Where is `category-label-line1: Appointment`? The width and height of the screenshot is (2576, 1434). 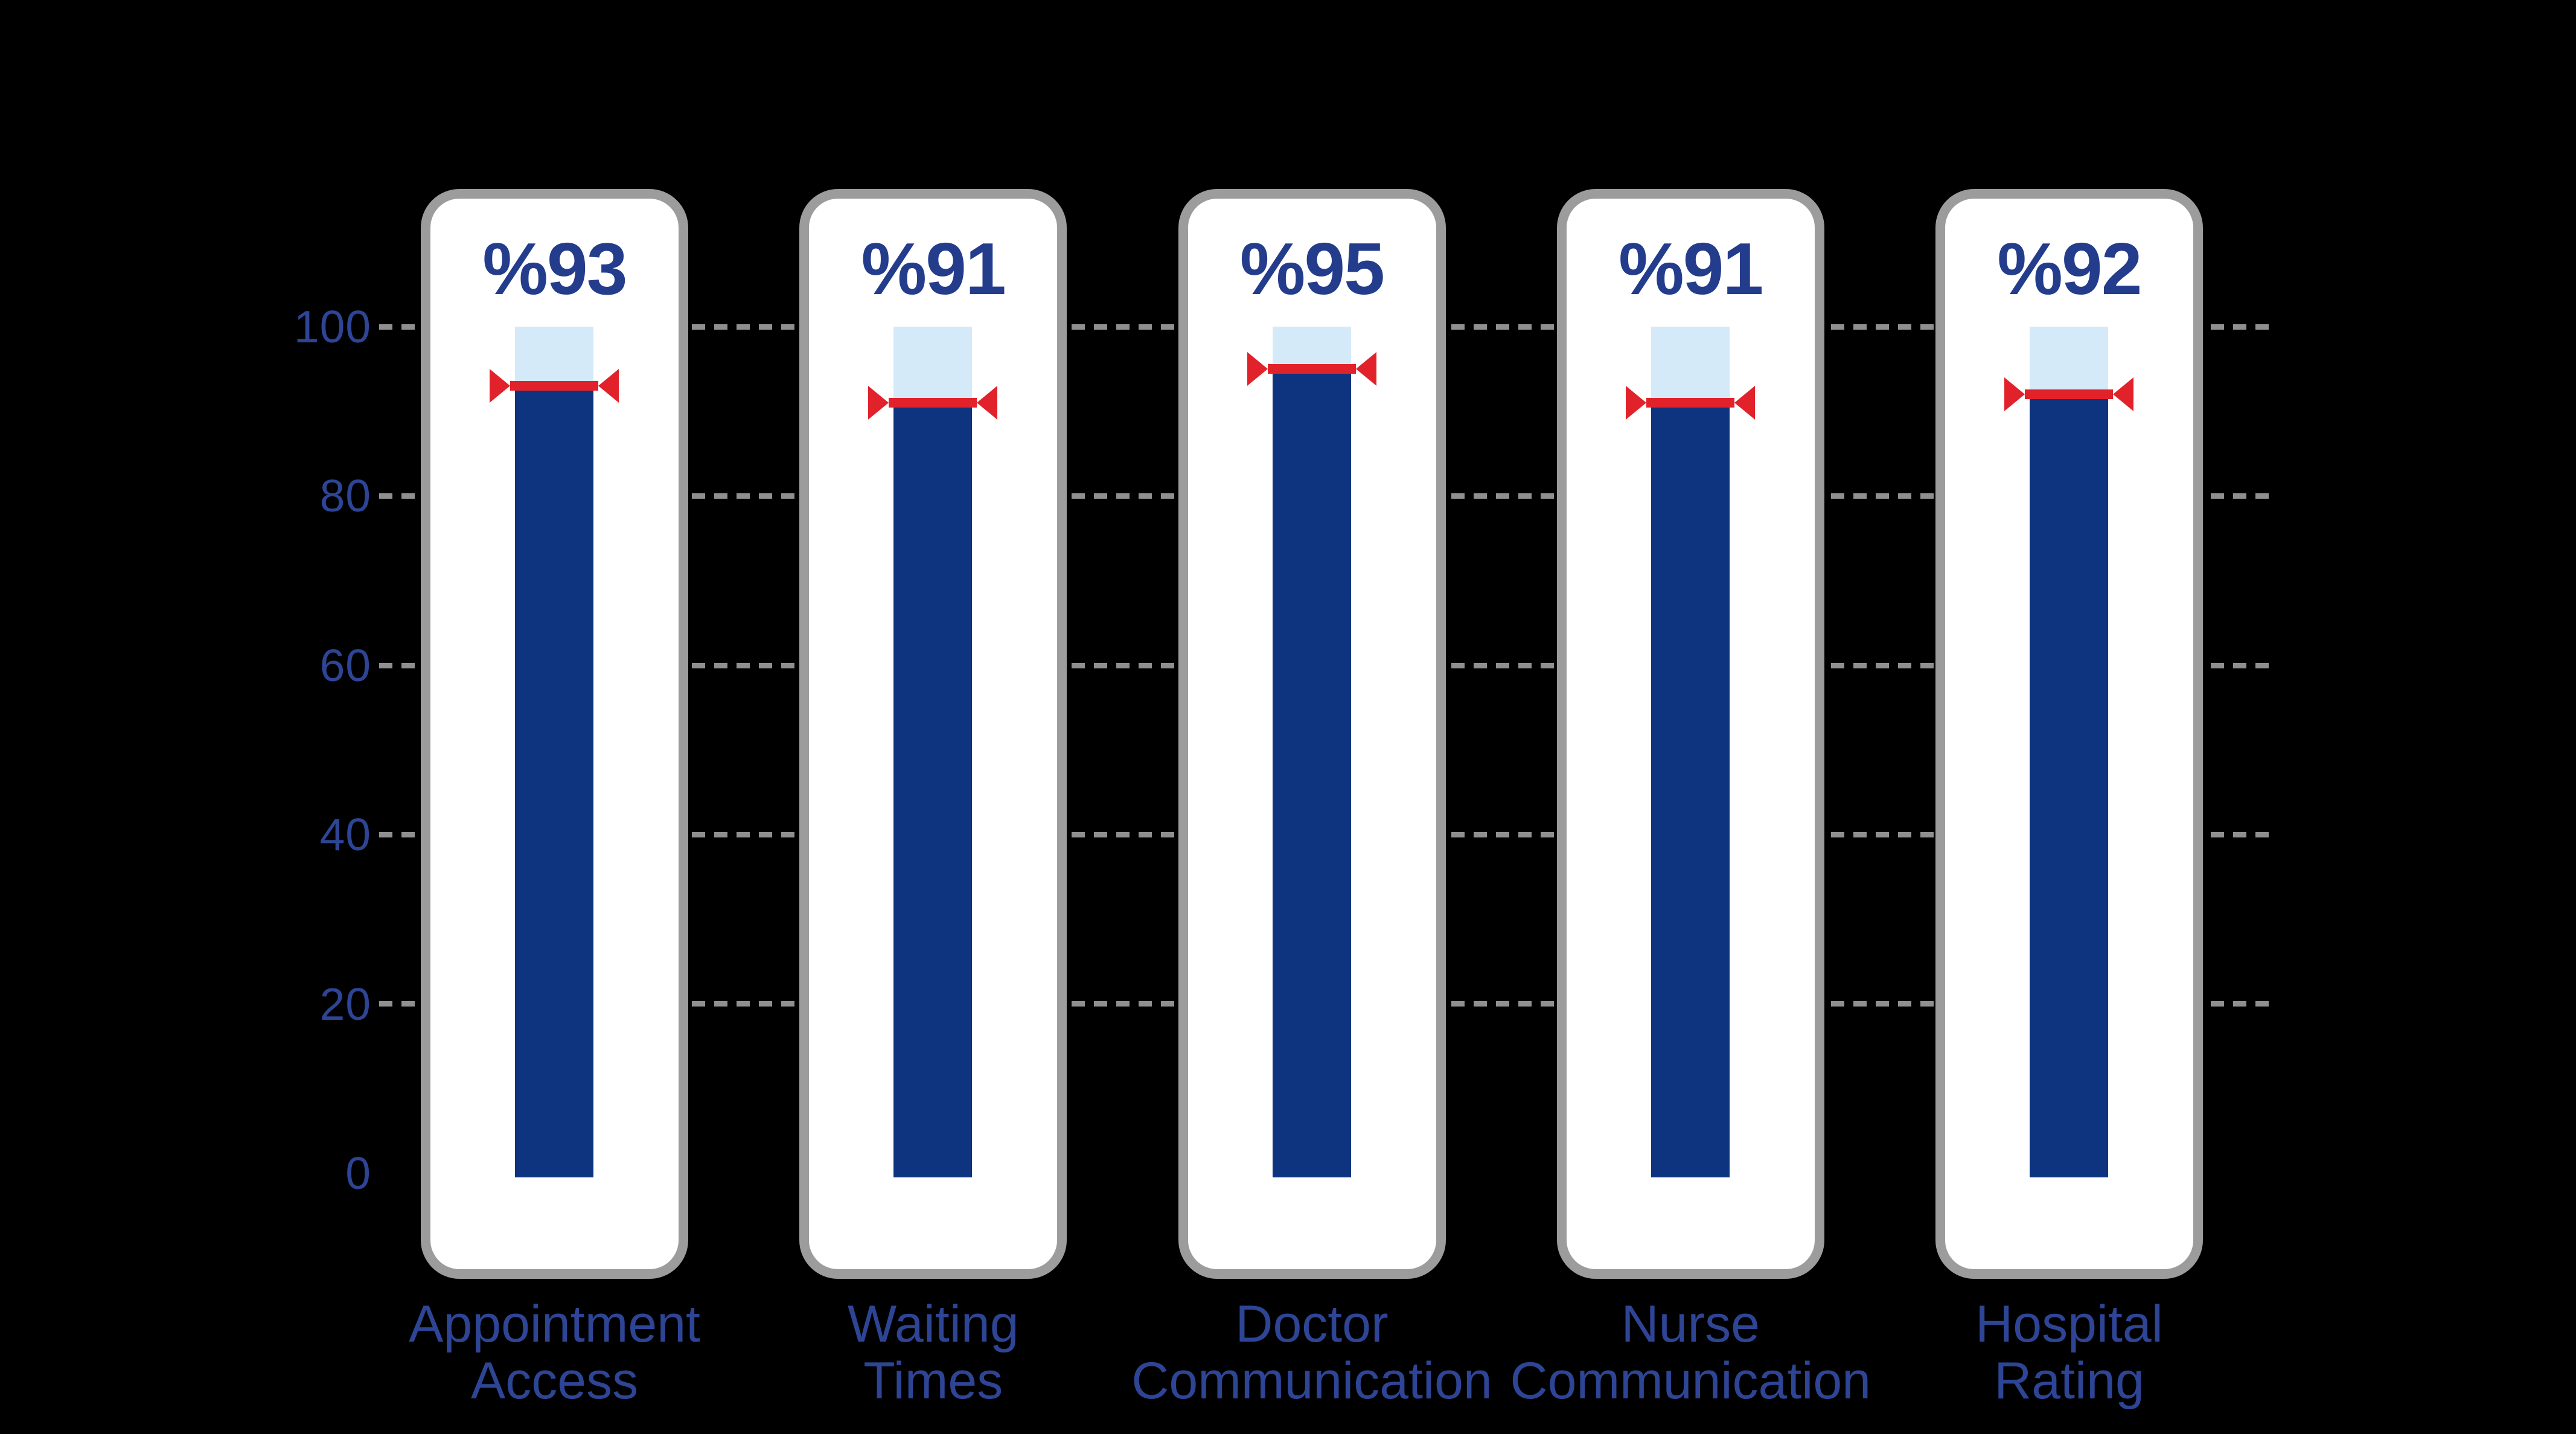 category-label-line1: Appointment is located at coordinates (554, 1324).